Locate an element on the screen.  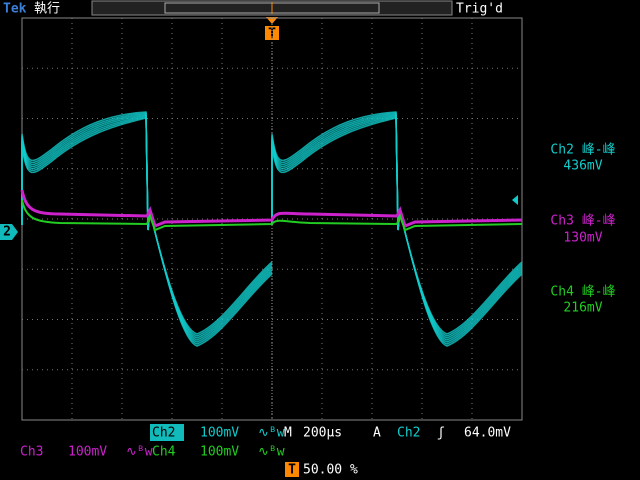
meas-label: Ch3 峰-峰 is located at coordinates (582, 221).